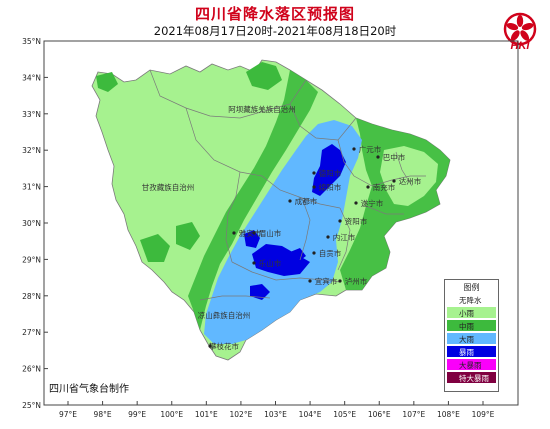  Describe the element at coordinates (168, 187) in the screenshot. I see `region-label: 甘孜藏族自治州` at that location.